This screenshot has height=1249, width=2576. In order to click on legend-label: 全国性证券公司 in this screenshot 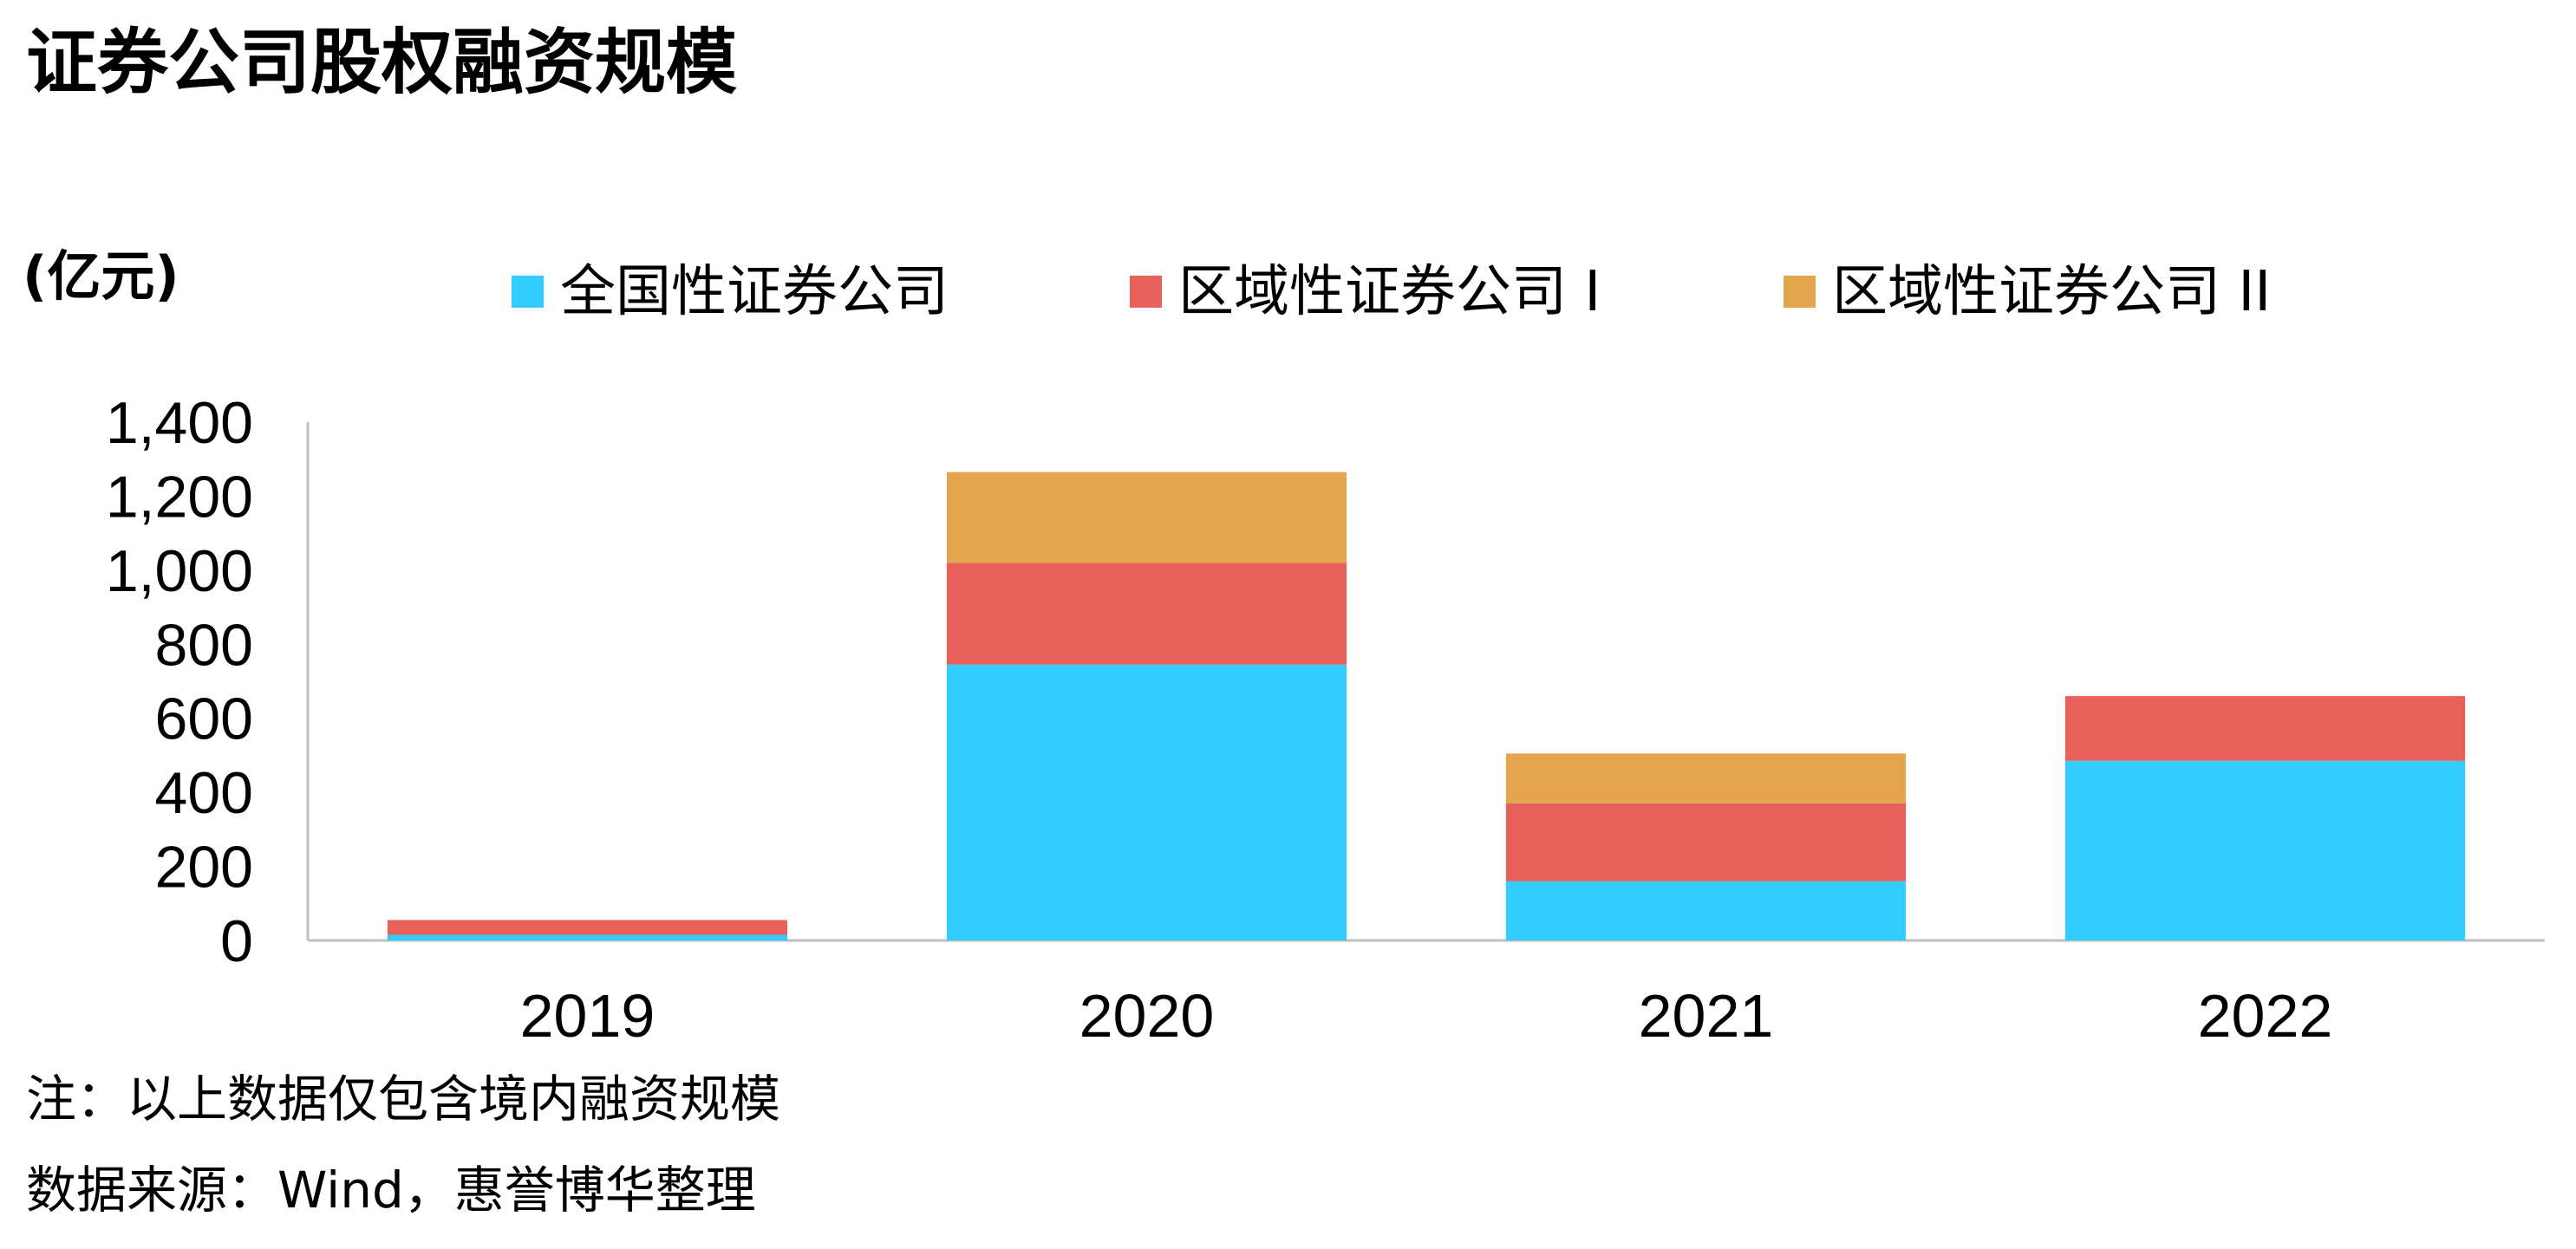, I will do `click(755, 292)`.